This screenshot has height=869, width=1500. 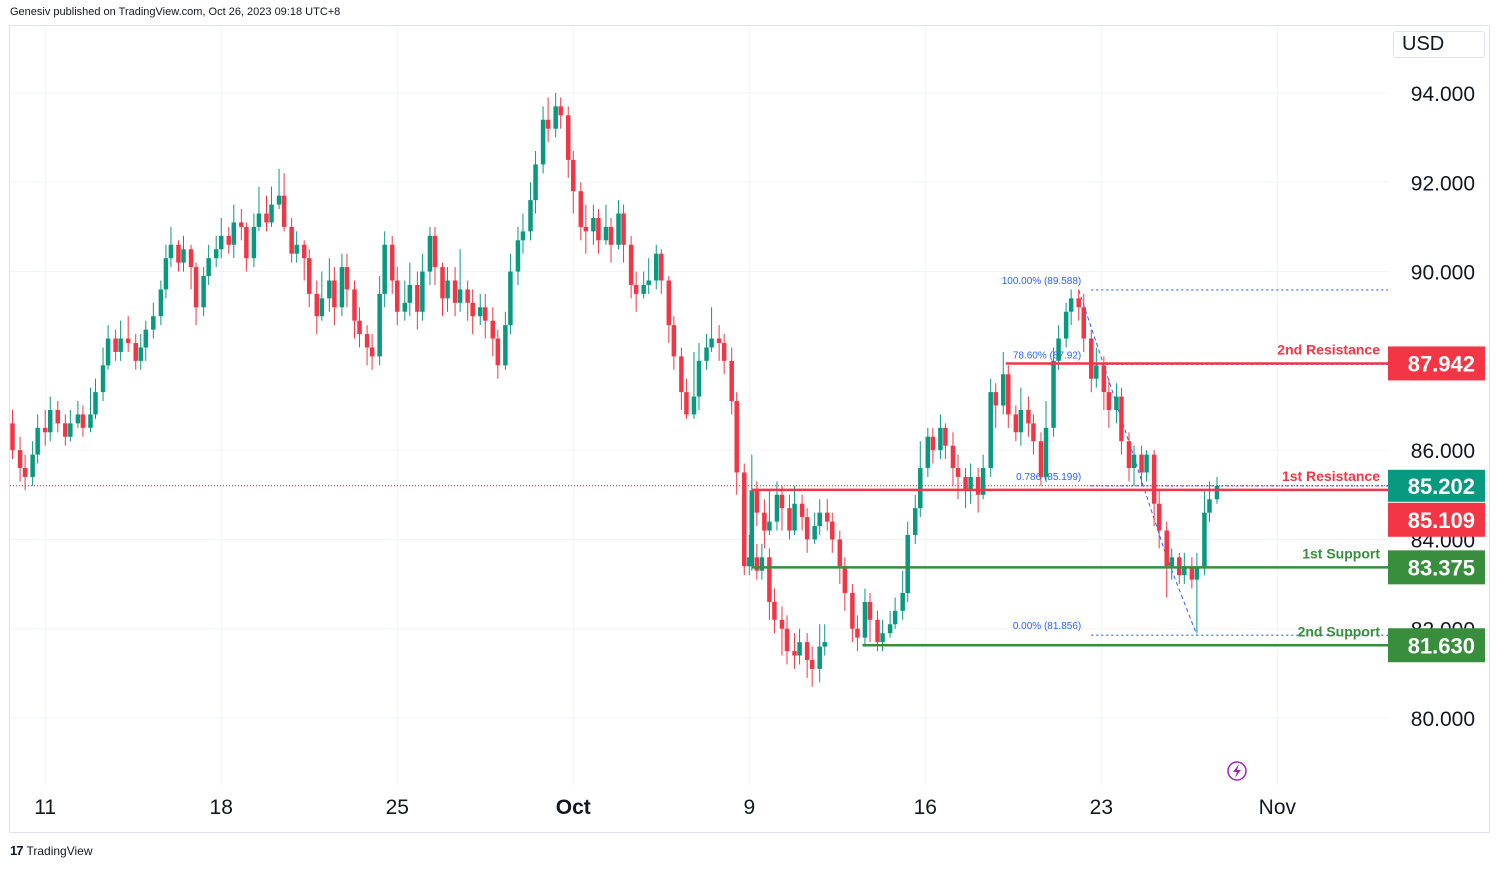 What do you see at coordinates (1441, 645) in the screenshot?
I see `level-price-text: 81.630` at bounding box center [1441, 645].